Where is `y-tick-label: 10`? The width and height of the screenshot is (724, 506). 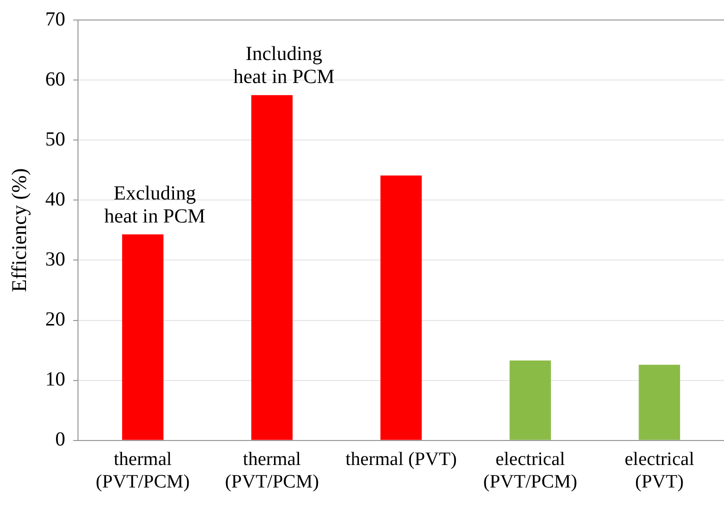 y-tick-label: 10 is located at coordinates (55, 379).